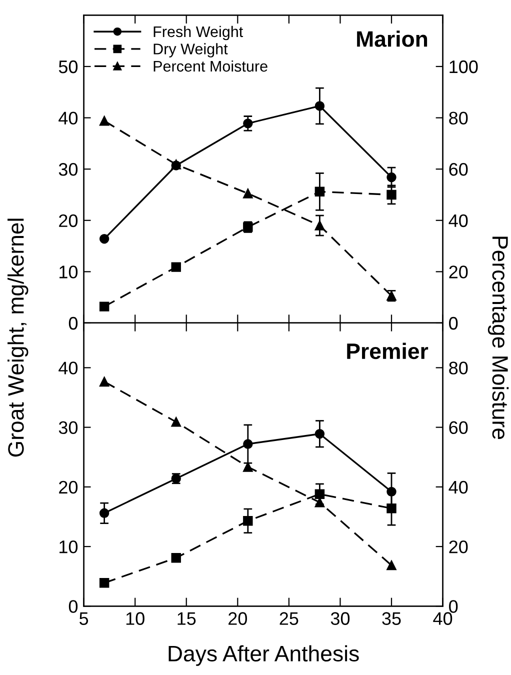  What do you see at coordinates (289, 618) in the screenshot?
I see `x-tick-label: 25` at bounding box center [289, 618].